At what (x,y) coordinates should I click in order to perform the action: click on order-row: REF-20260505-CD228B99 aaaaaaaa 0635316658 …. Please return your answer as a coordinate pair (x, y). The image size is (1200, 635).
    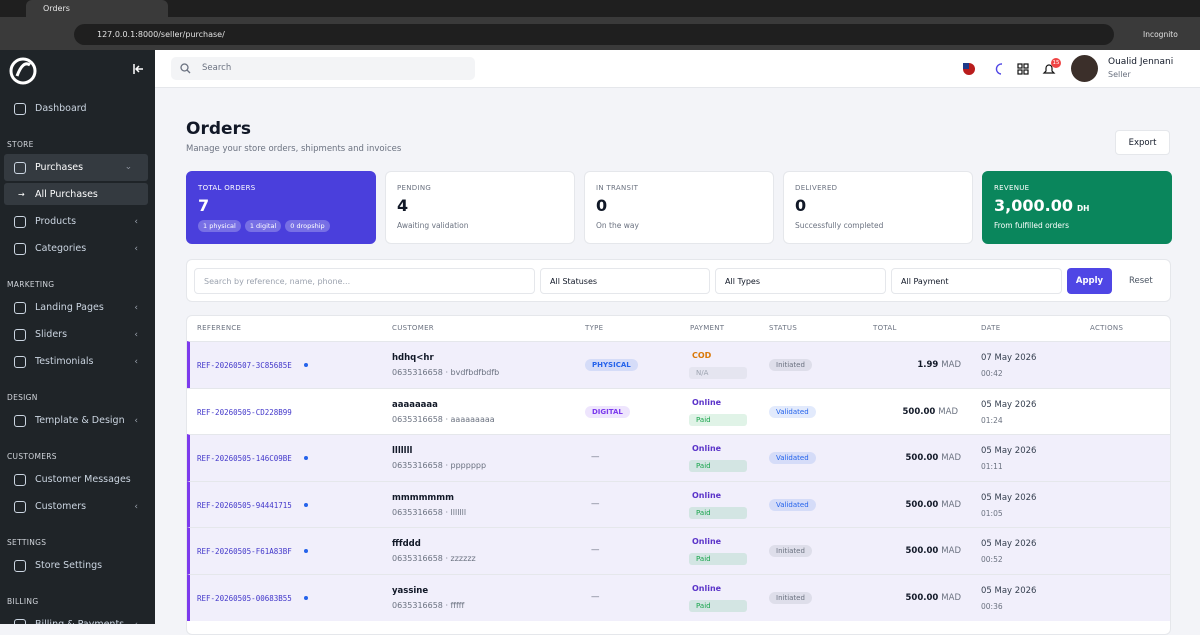
    Looking at the image, I should click on (678, 411).